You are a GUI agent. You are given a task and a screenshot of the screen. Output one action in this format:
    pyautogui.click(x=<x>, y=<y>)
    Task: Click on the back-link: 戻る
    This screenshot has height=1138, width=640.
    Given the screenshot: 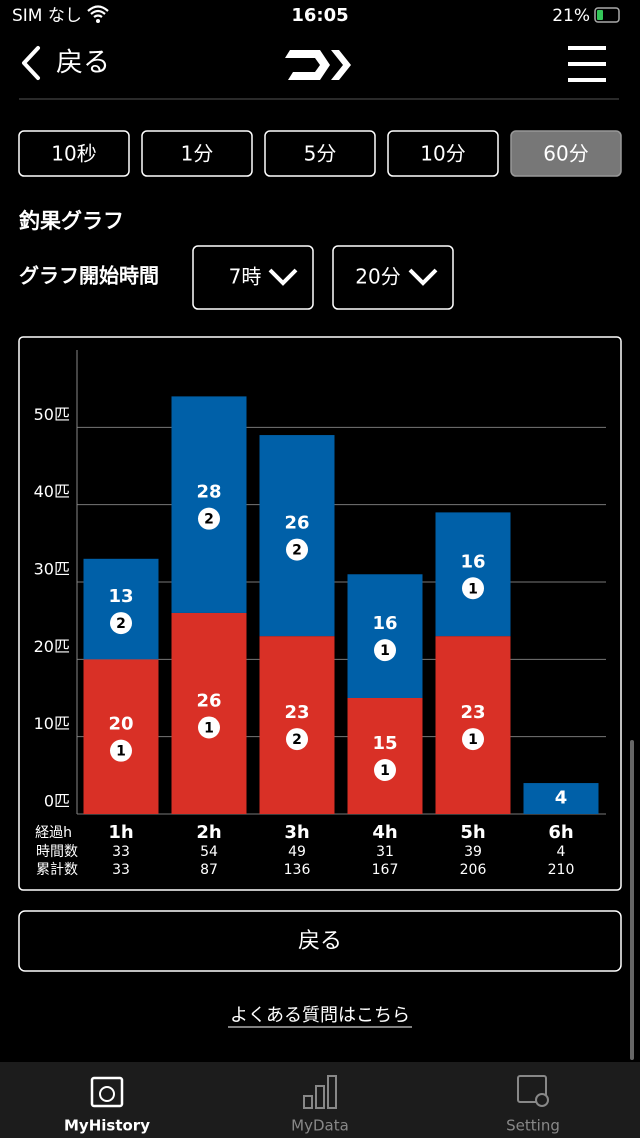 What is the action you would take?
    pyautogui.click(x=83, y=63)
    